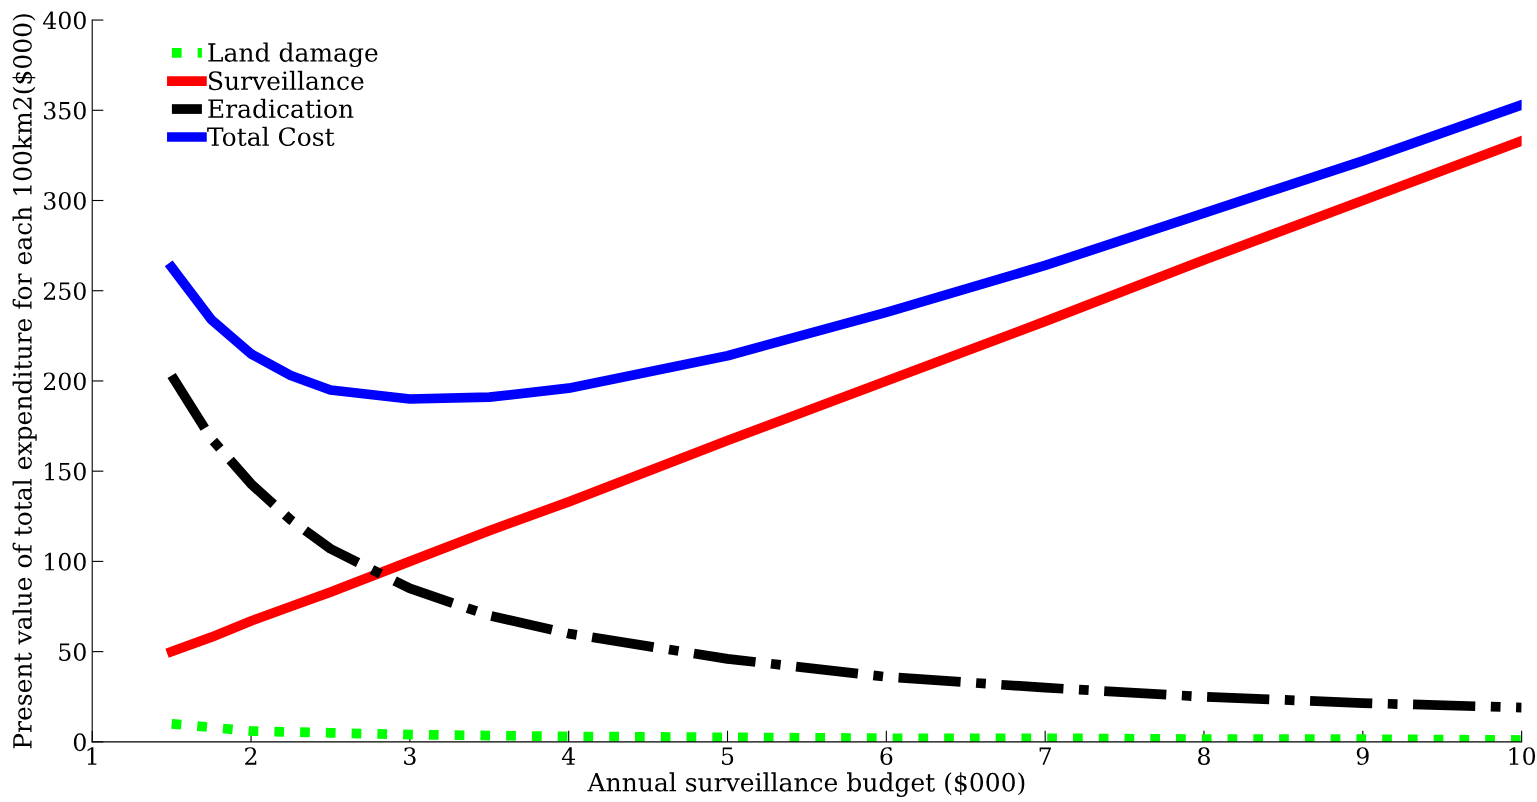 This screenshot has width=1537, height=802. Describe the element at coordinates (251, 756) in the screenshot. I see `x-tick-label: 2` at that location.